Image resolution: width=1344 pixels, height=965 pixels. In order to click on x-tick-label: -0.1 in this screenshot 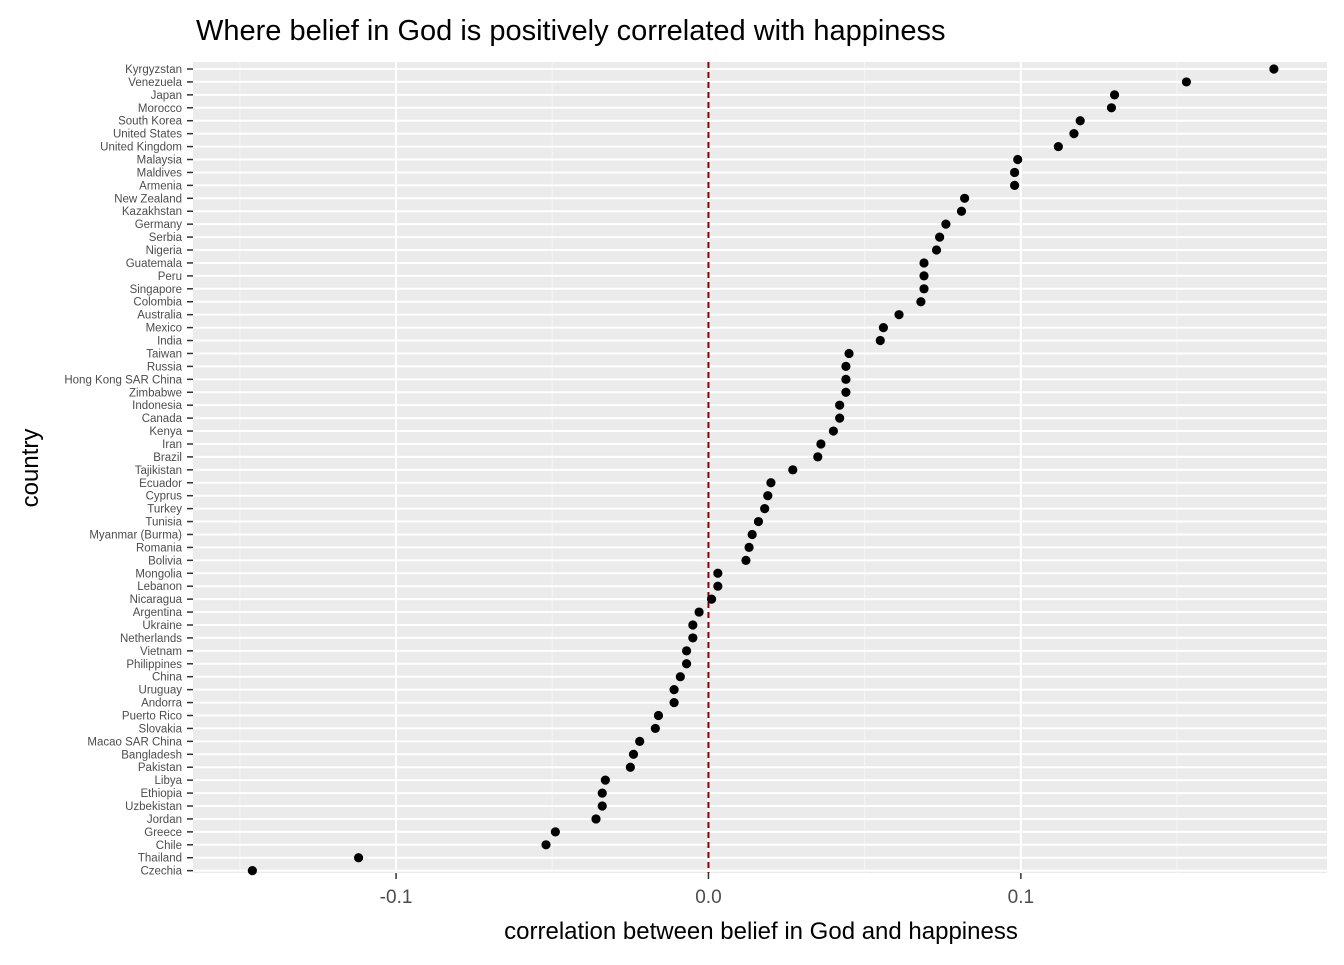, I will do `click(396, 897)`.